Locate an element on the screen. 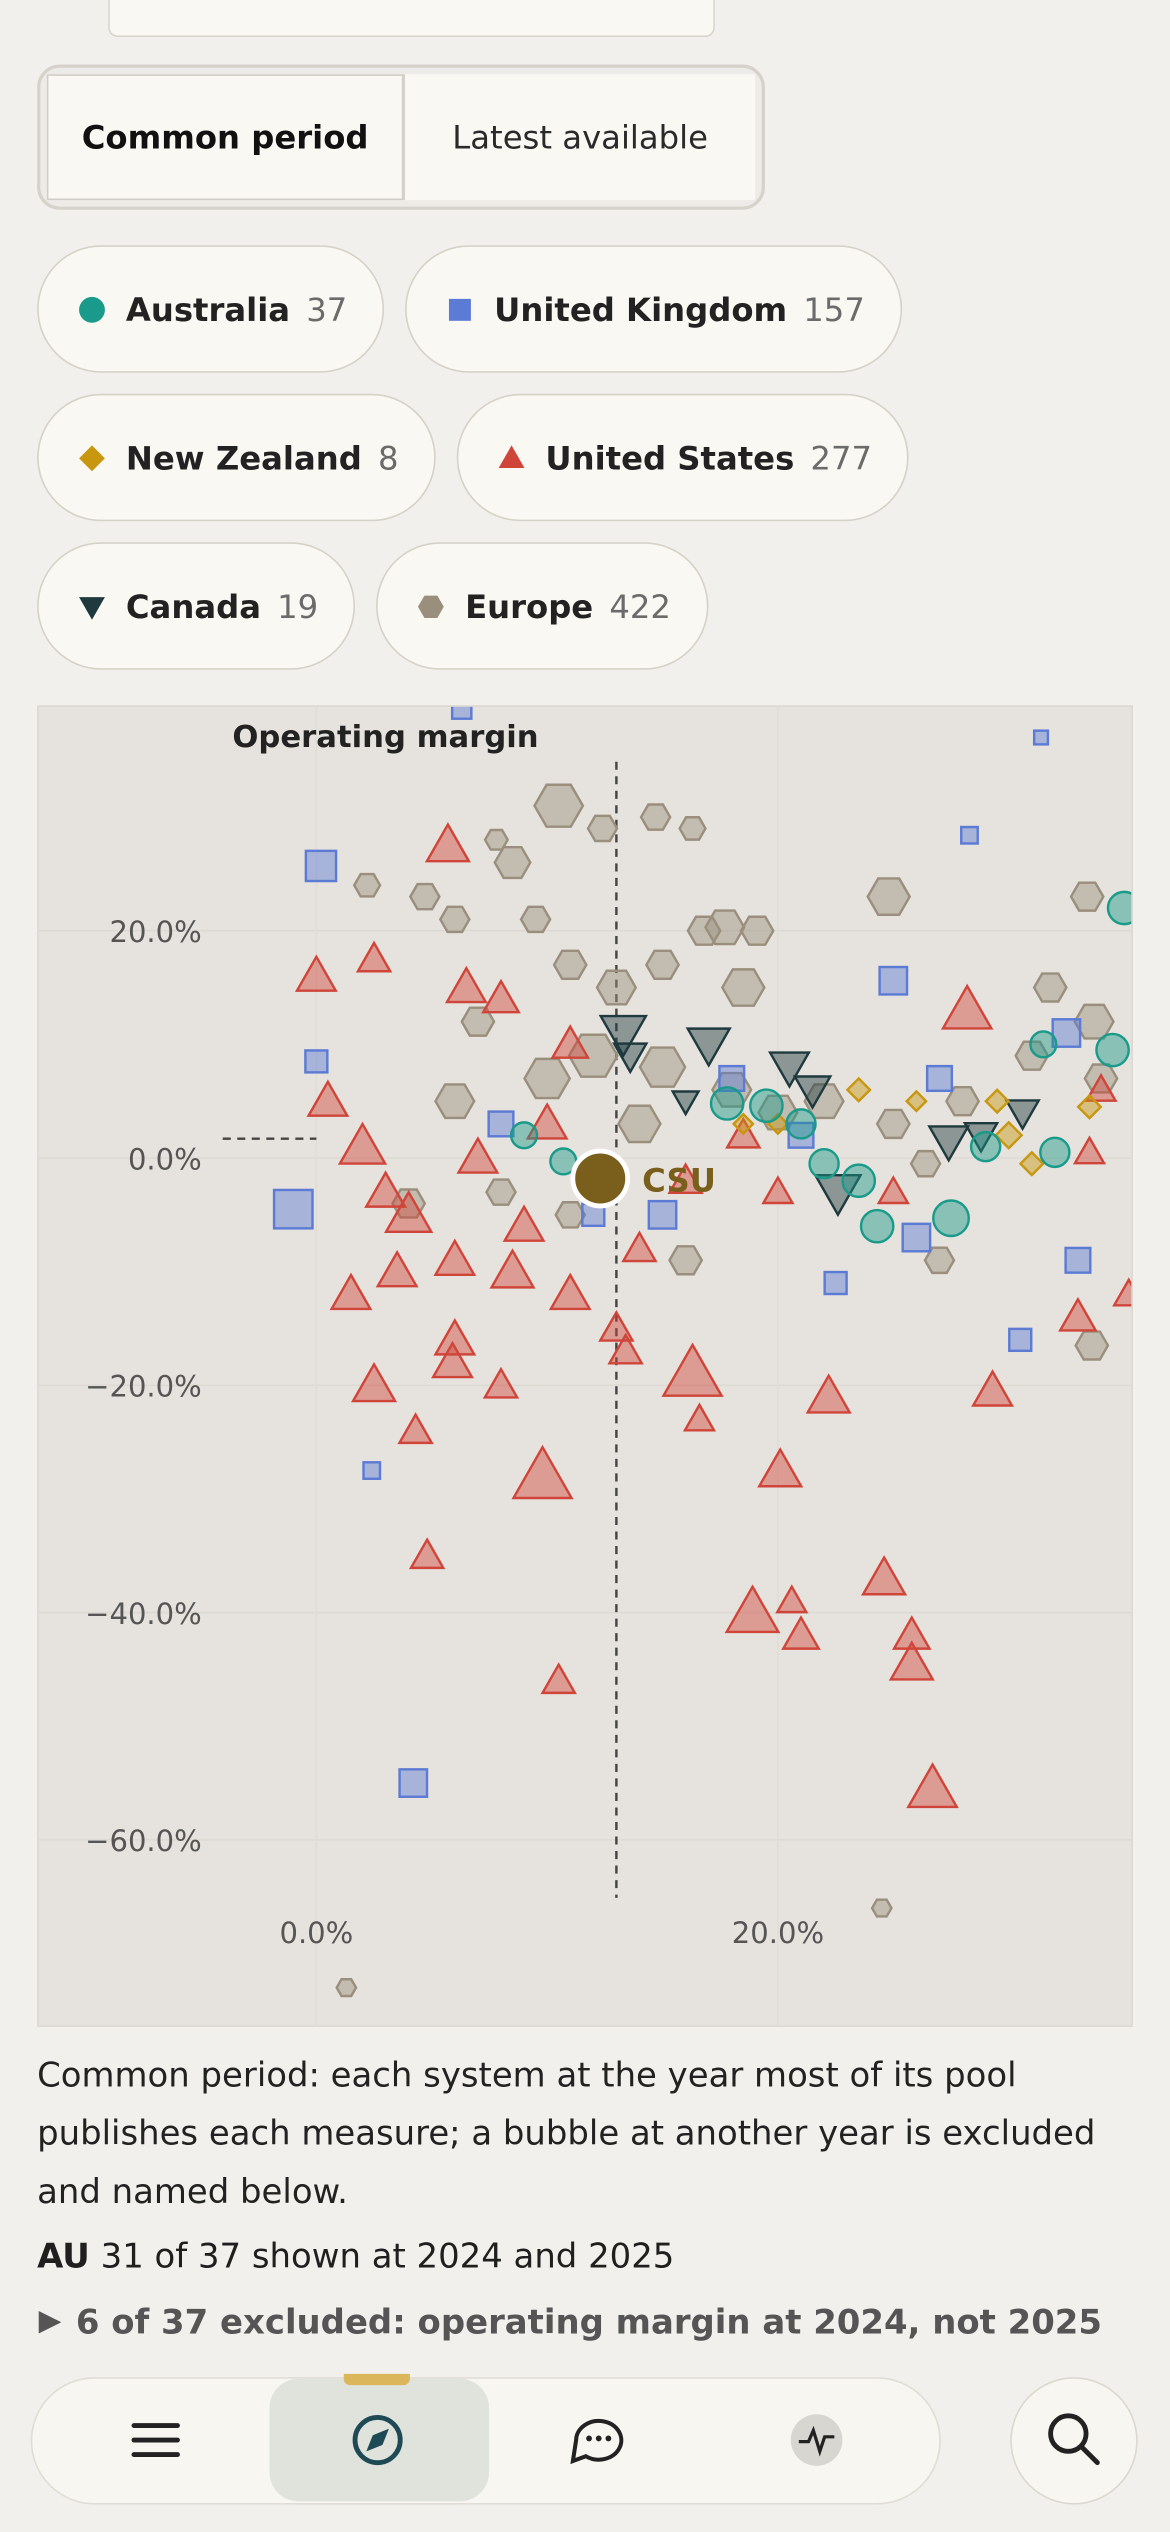 The image size is (1170, 2532). summary: AU 31 of 37 shown at 2024 and 2025 is located at coordinates (355, 2256).